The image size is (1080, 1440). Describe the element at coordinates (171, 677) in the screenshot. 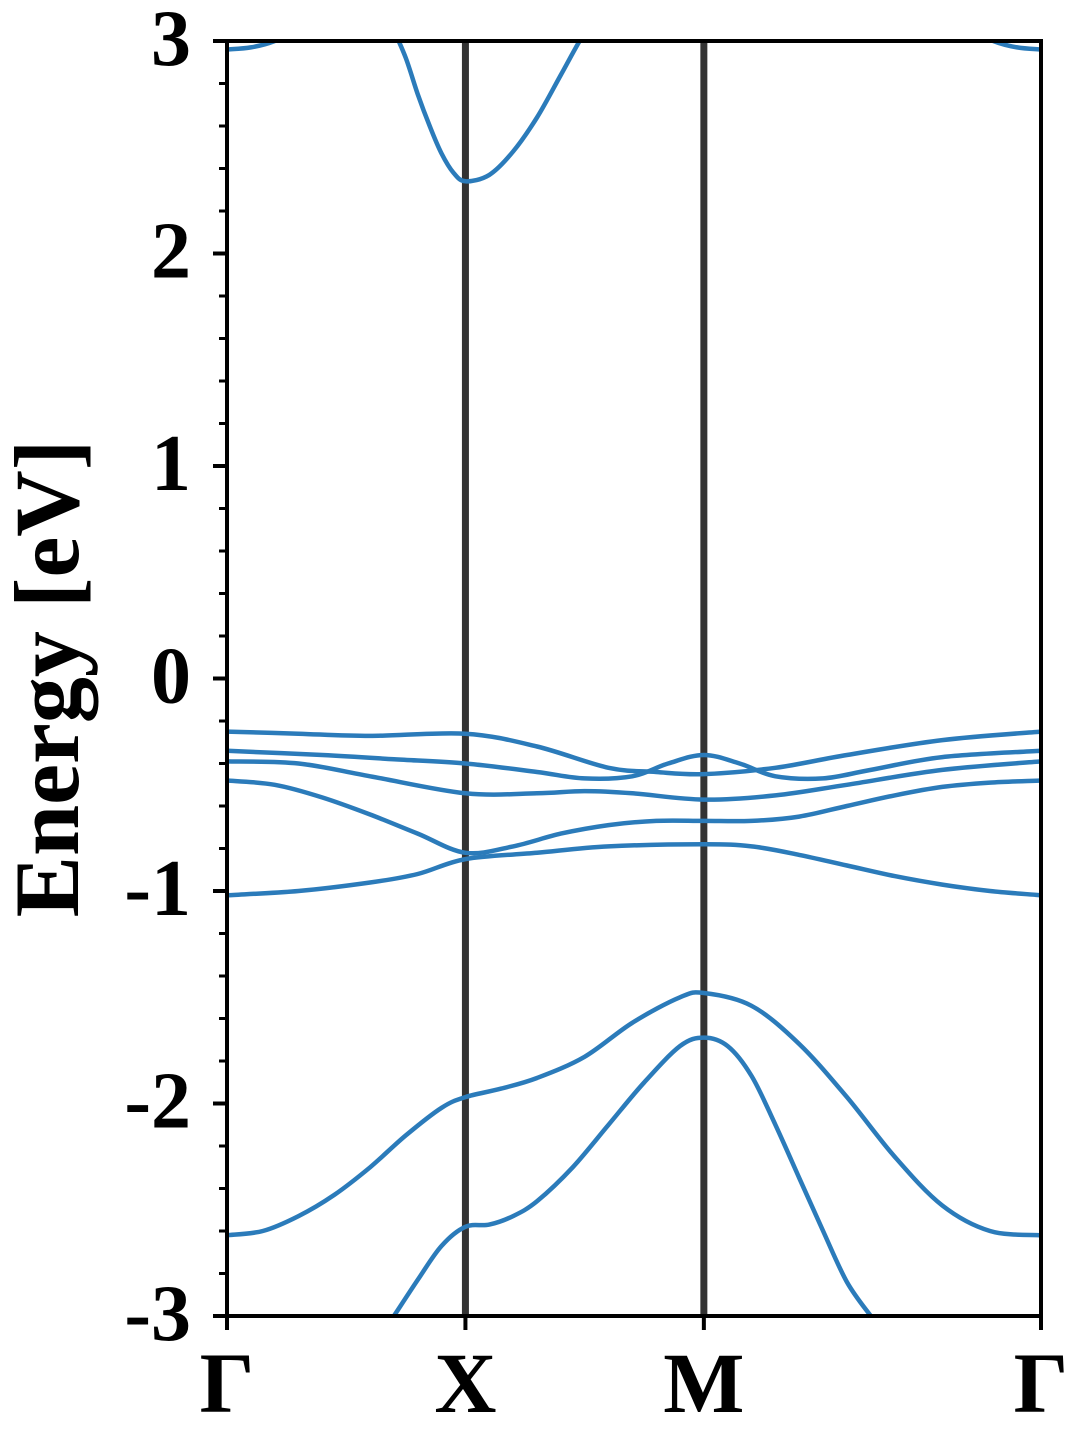

I see `y-tick-label: 0` at that location.